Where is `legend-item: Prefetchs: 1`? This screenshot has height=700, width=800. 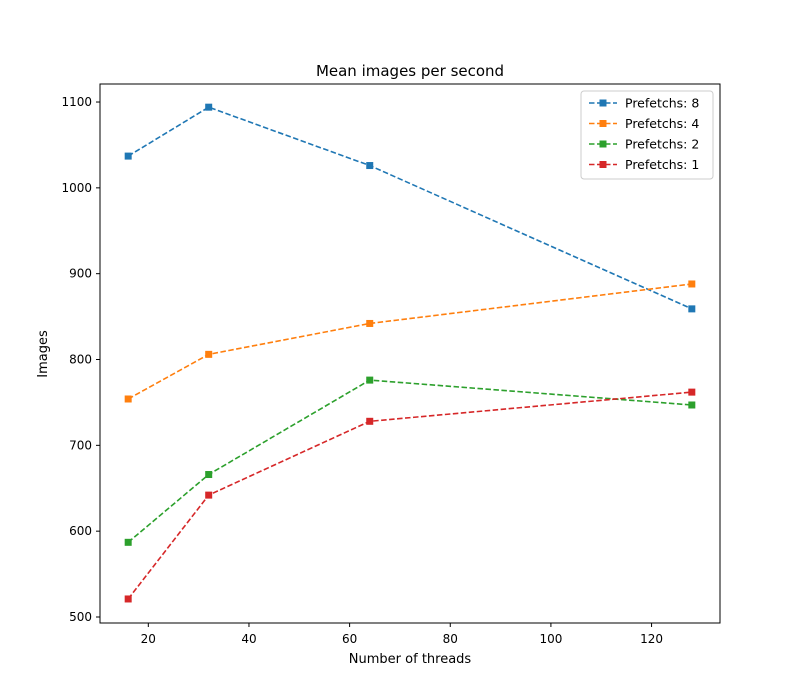
legend-item: Prefetchs: 1 is located at coordinates (644, 164).